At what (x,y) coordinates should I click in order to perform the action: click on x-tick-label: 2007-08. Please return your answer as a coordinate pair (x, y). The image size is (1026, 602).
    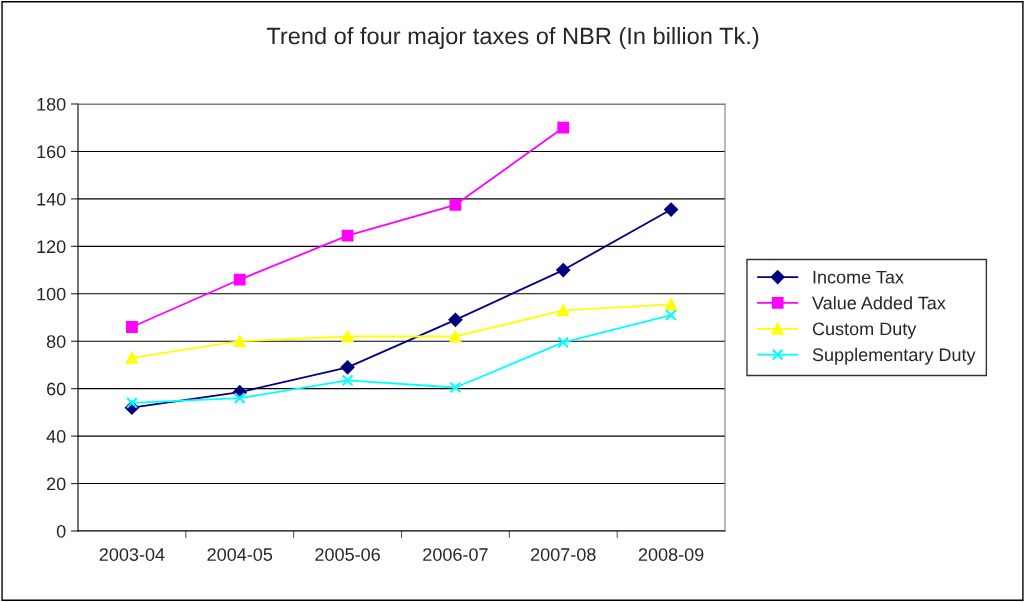
    Looking at the image, I should click on (563, 554).